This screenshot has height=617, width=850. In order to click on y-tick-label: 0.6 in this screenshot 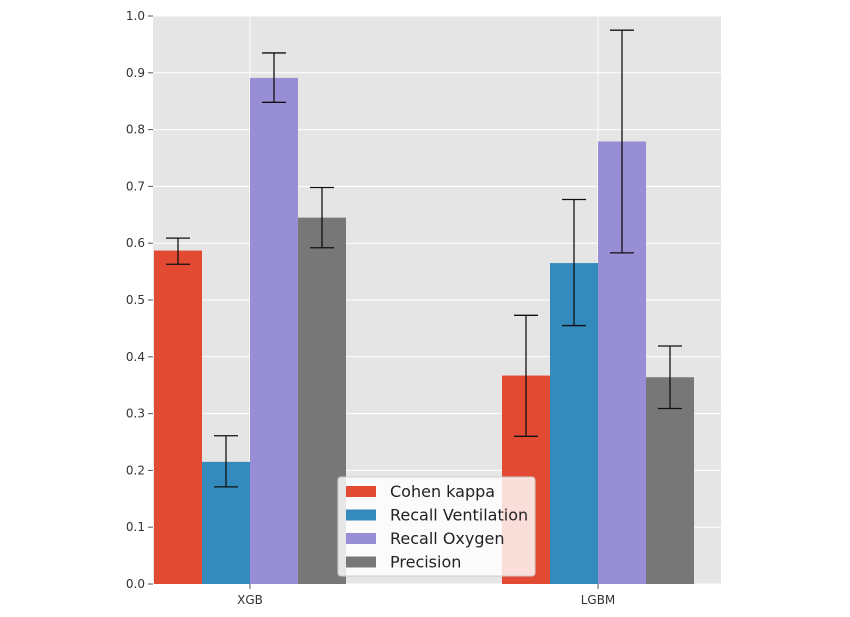, I will do `click(135, 243)`.